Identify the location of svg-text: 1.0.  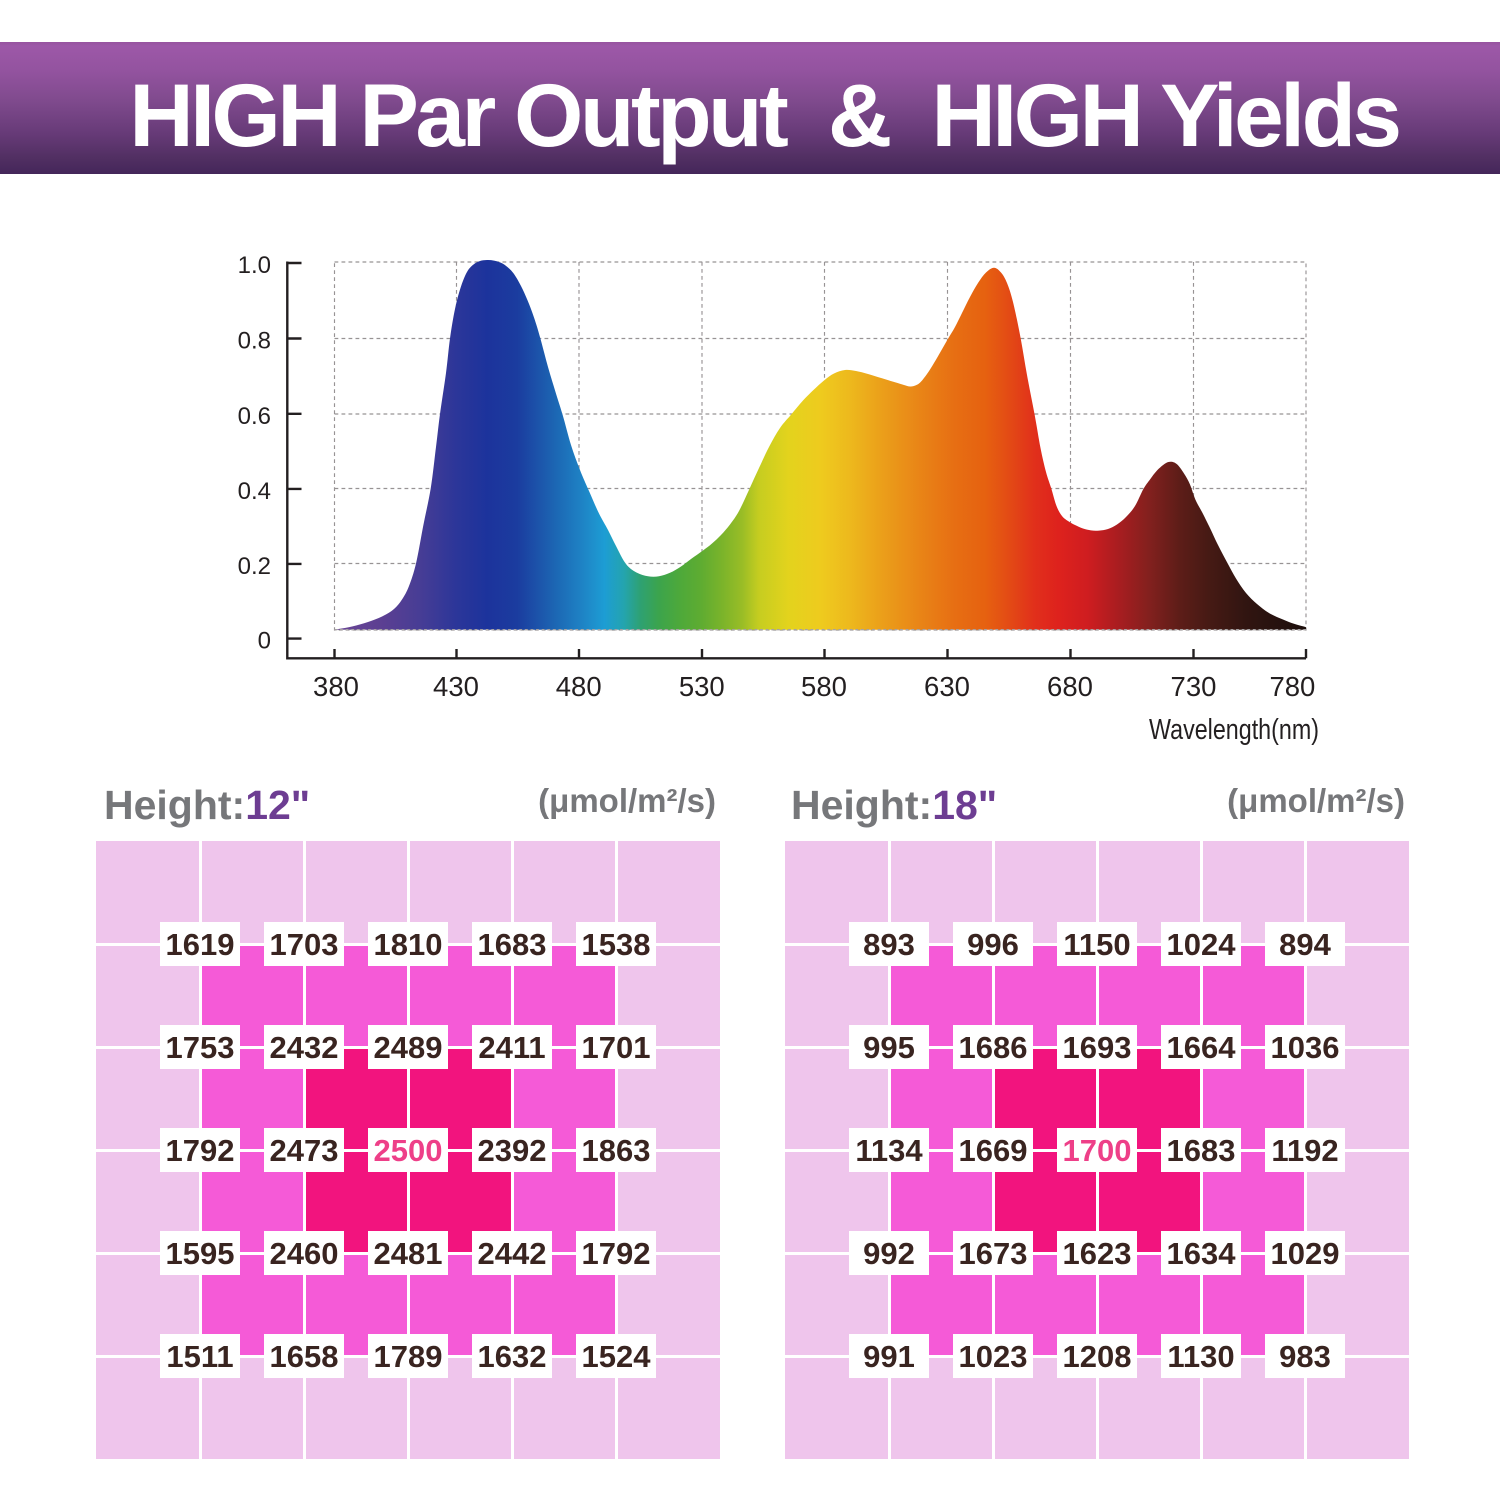
(254, 265).